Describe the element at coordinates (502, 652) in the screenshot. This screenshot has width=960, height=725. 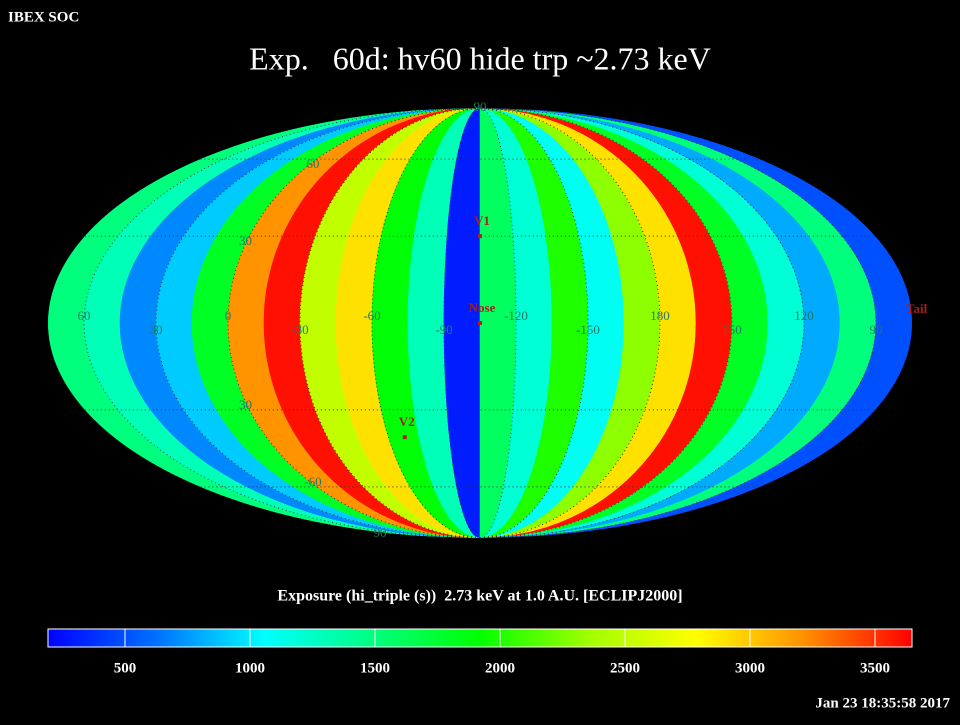
I see `colorbar-ticks: 500 1000 1500 2000 2500 3000 3500` at that location.